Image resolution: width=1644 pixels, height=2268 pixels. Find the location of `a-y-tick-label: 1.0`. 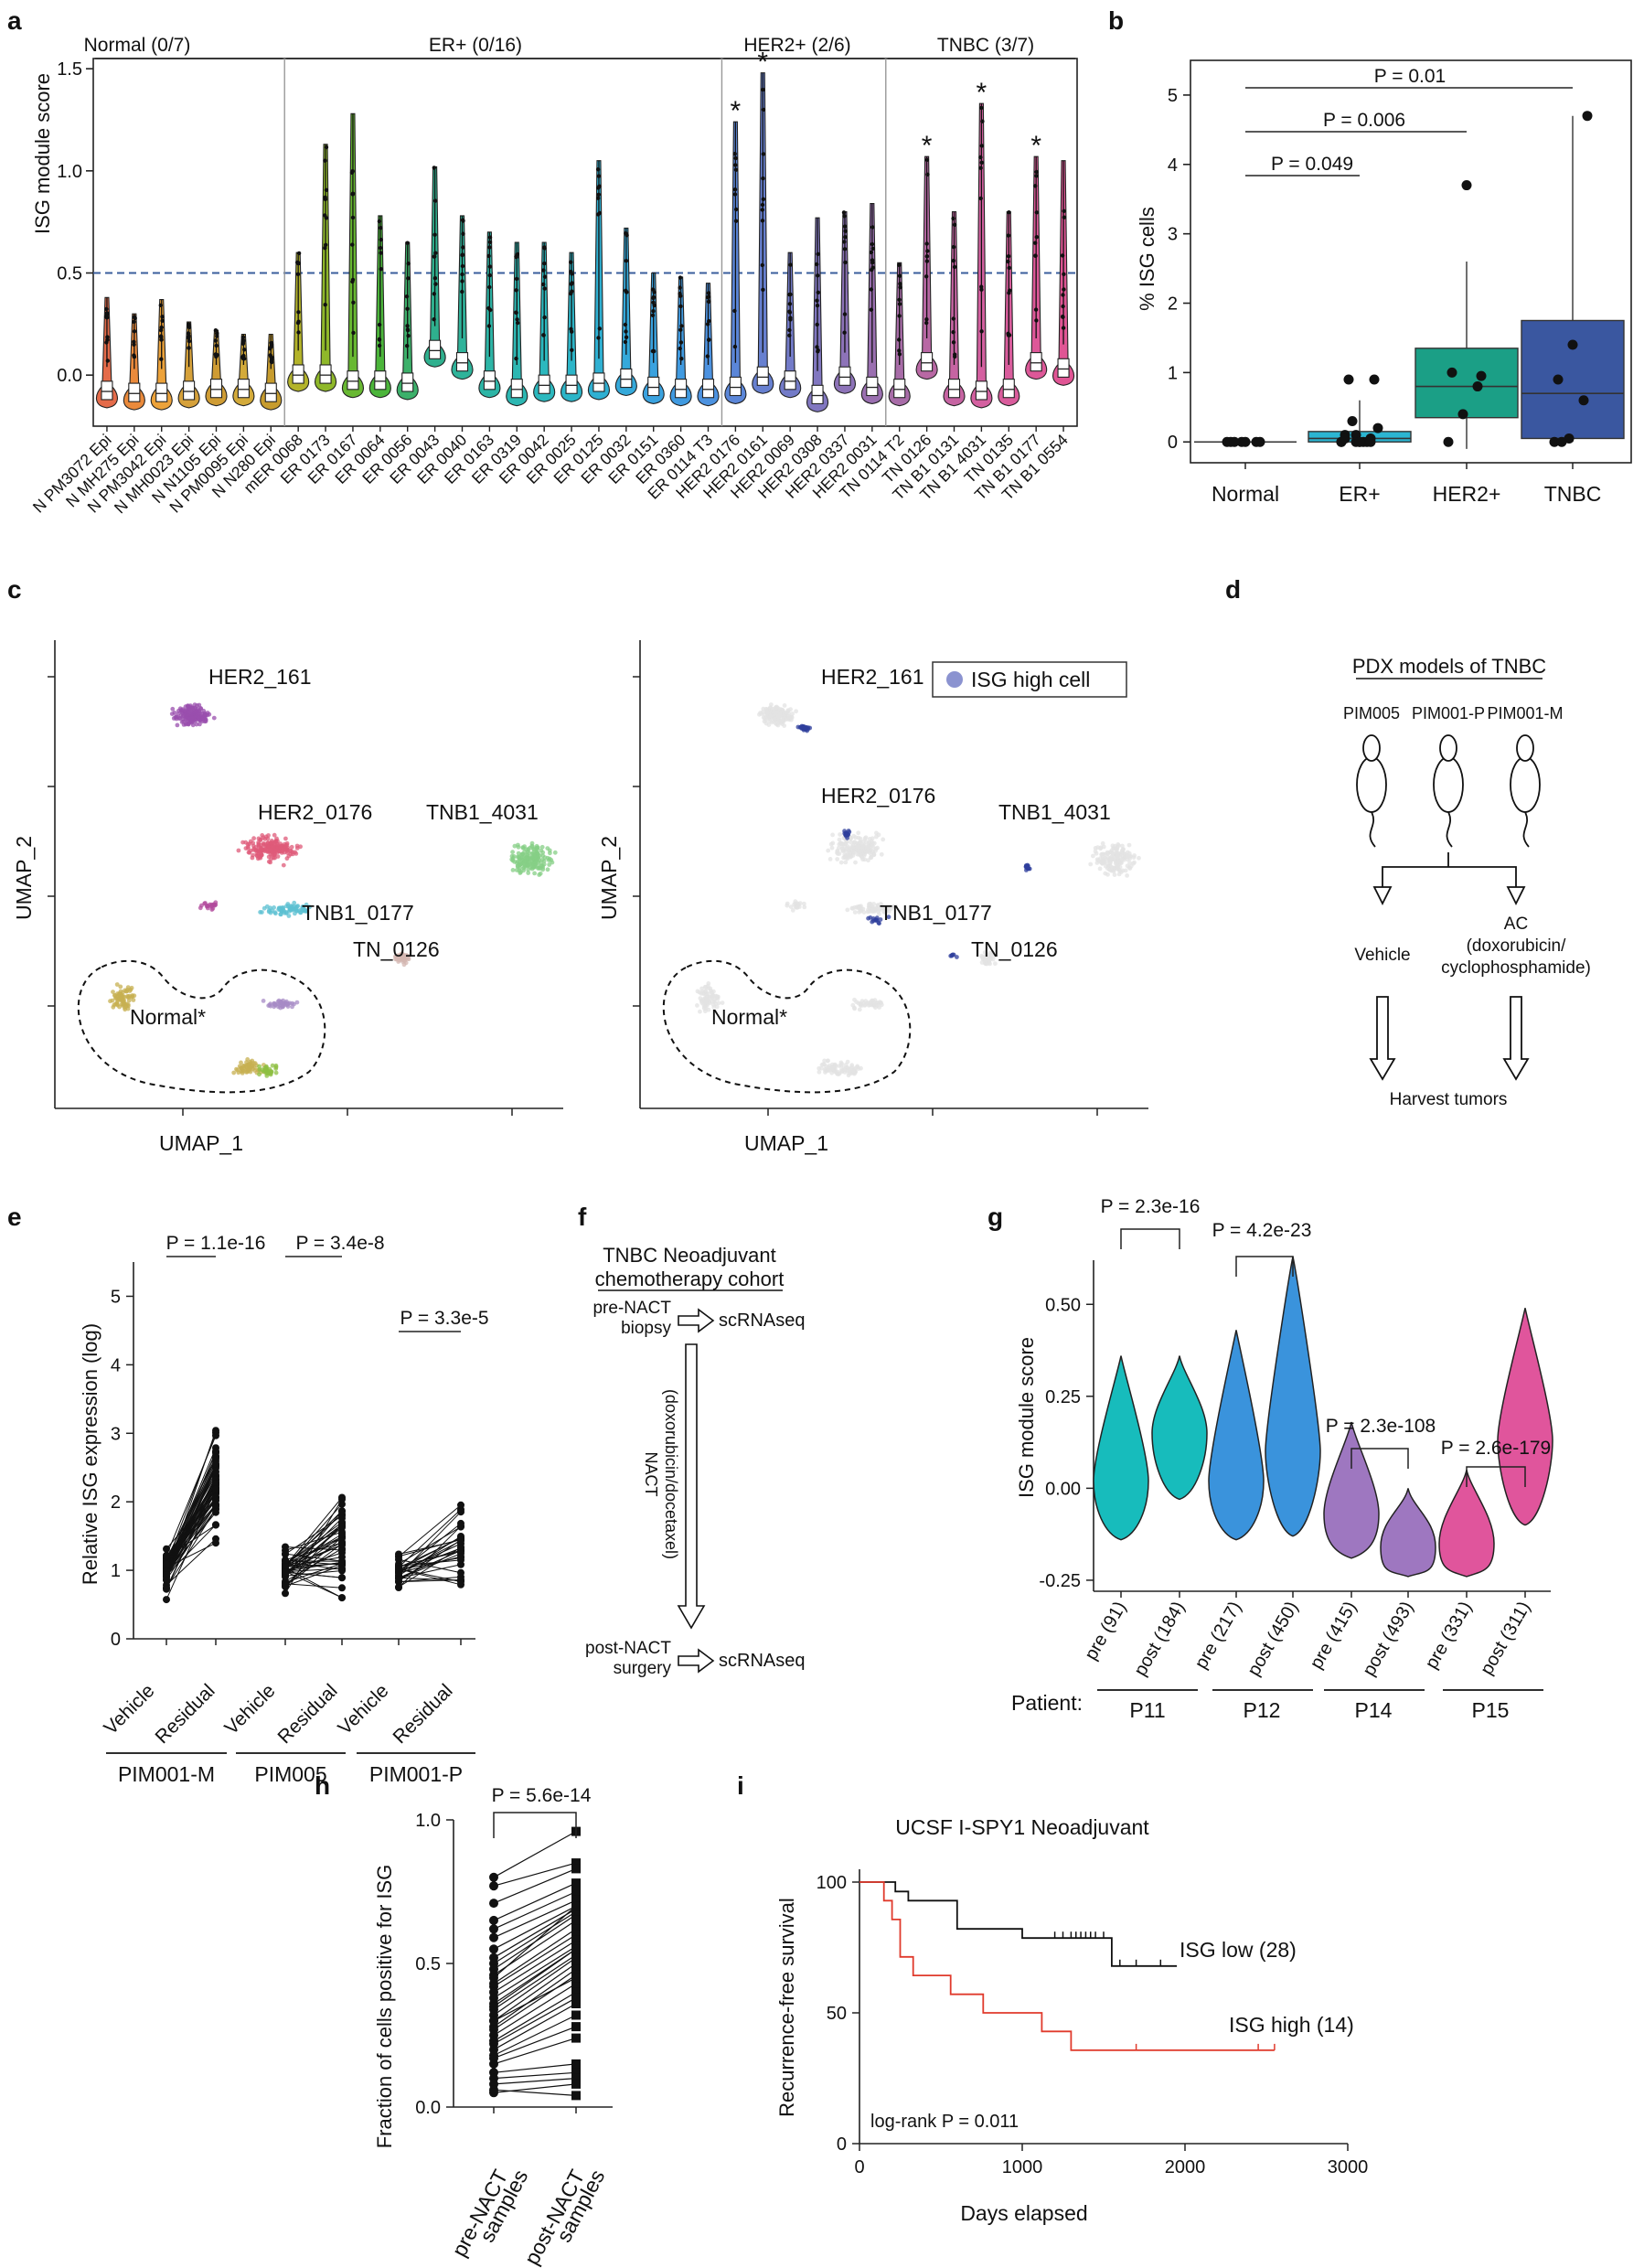

a-y-tick-label: 1.0 is located at coordinates (69, 172).